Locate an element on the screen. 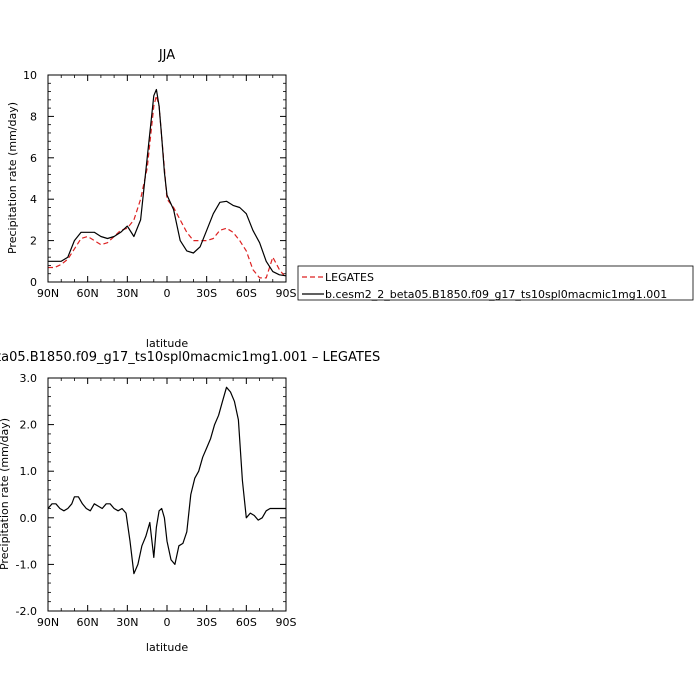 The image size is (700, 700). top-ticks is located at coordinates (167, 178).